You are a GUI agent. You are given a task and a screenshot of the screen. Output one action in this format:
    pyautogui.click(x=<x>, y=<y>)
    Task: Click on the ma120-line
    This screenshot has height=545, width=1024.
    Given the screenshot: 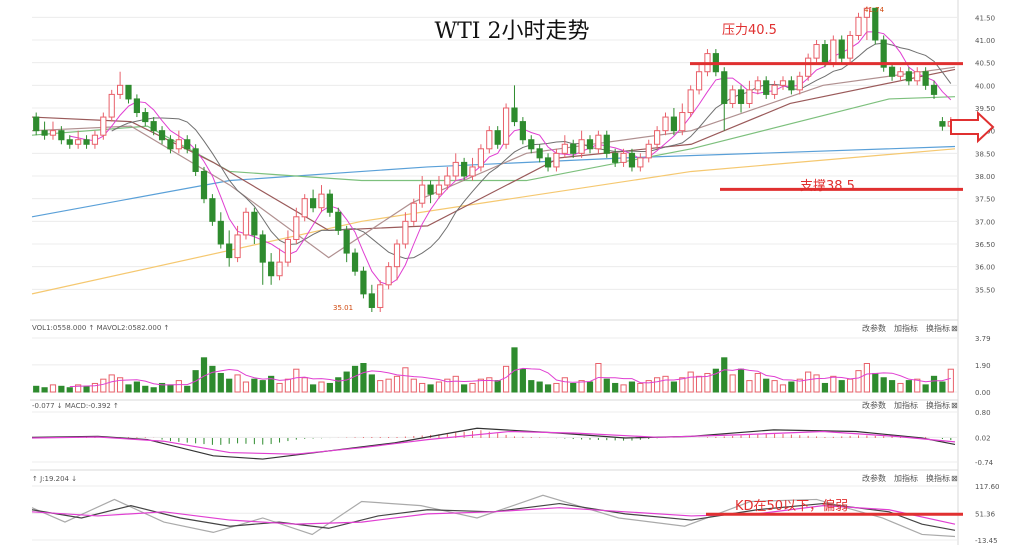 What is the action you would take?
    pyautogui.click(x=493, y=181)
    